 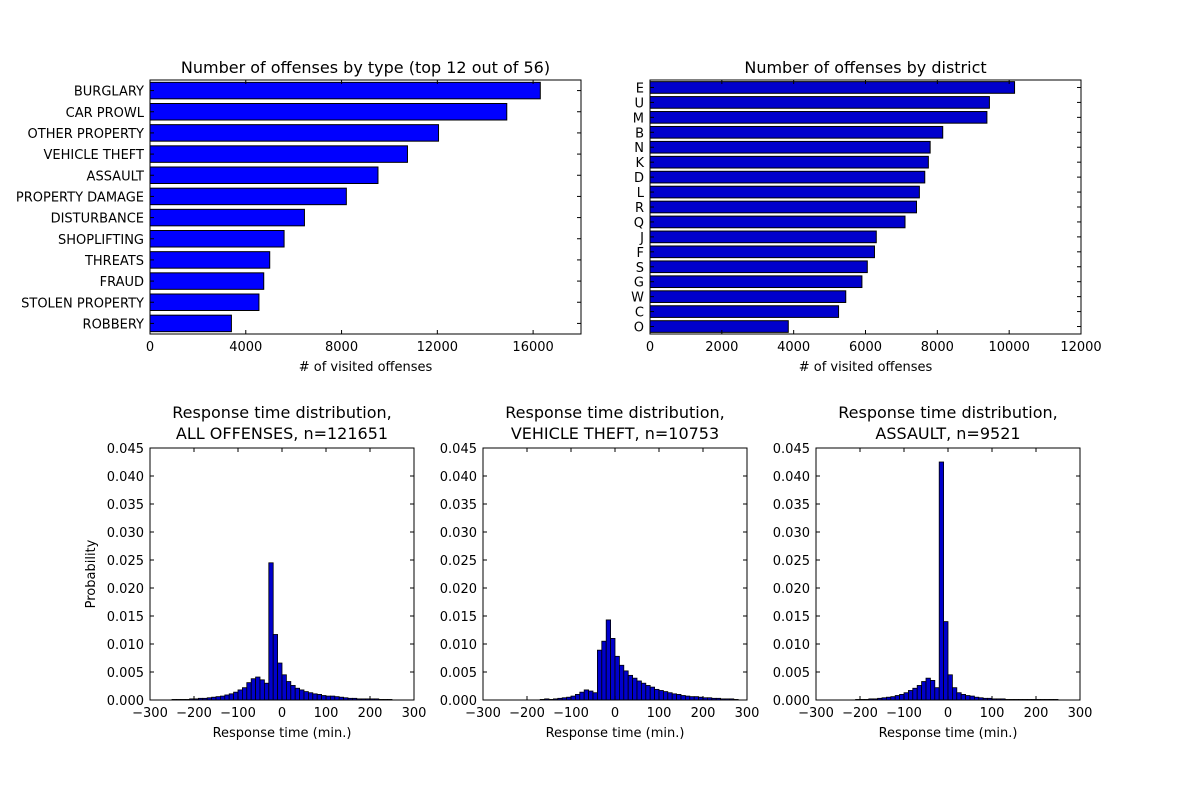 What do you see at coordinates (97, 219) in the screenshot?
I see `category-label: DISTURBANCE` at bounding box center [97, 219].